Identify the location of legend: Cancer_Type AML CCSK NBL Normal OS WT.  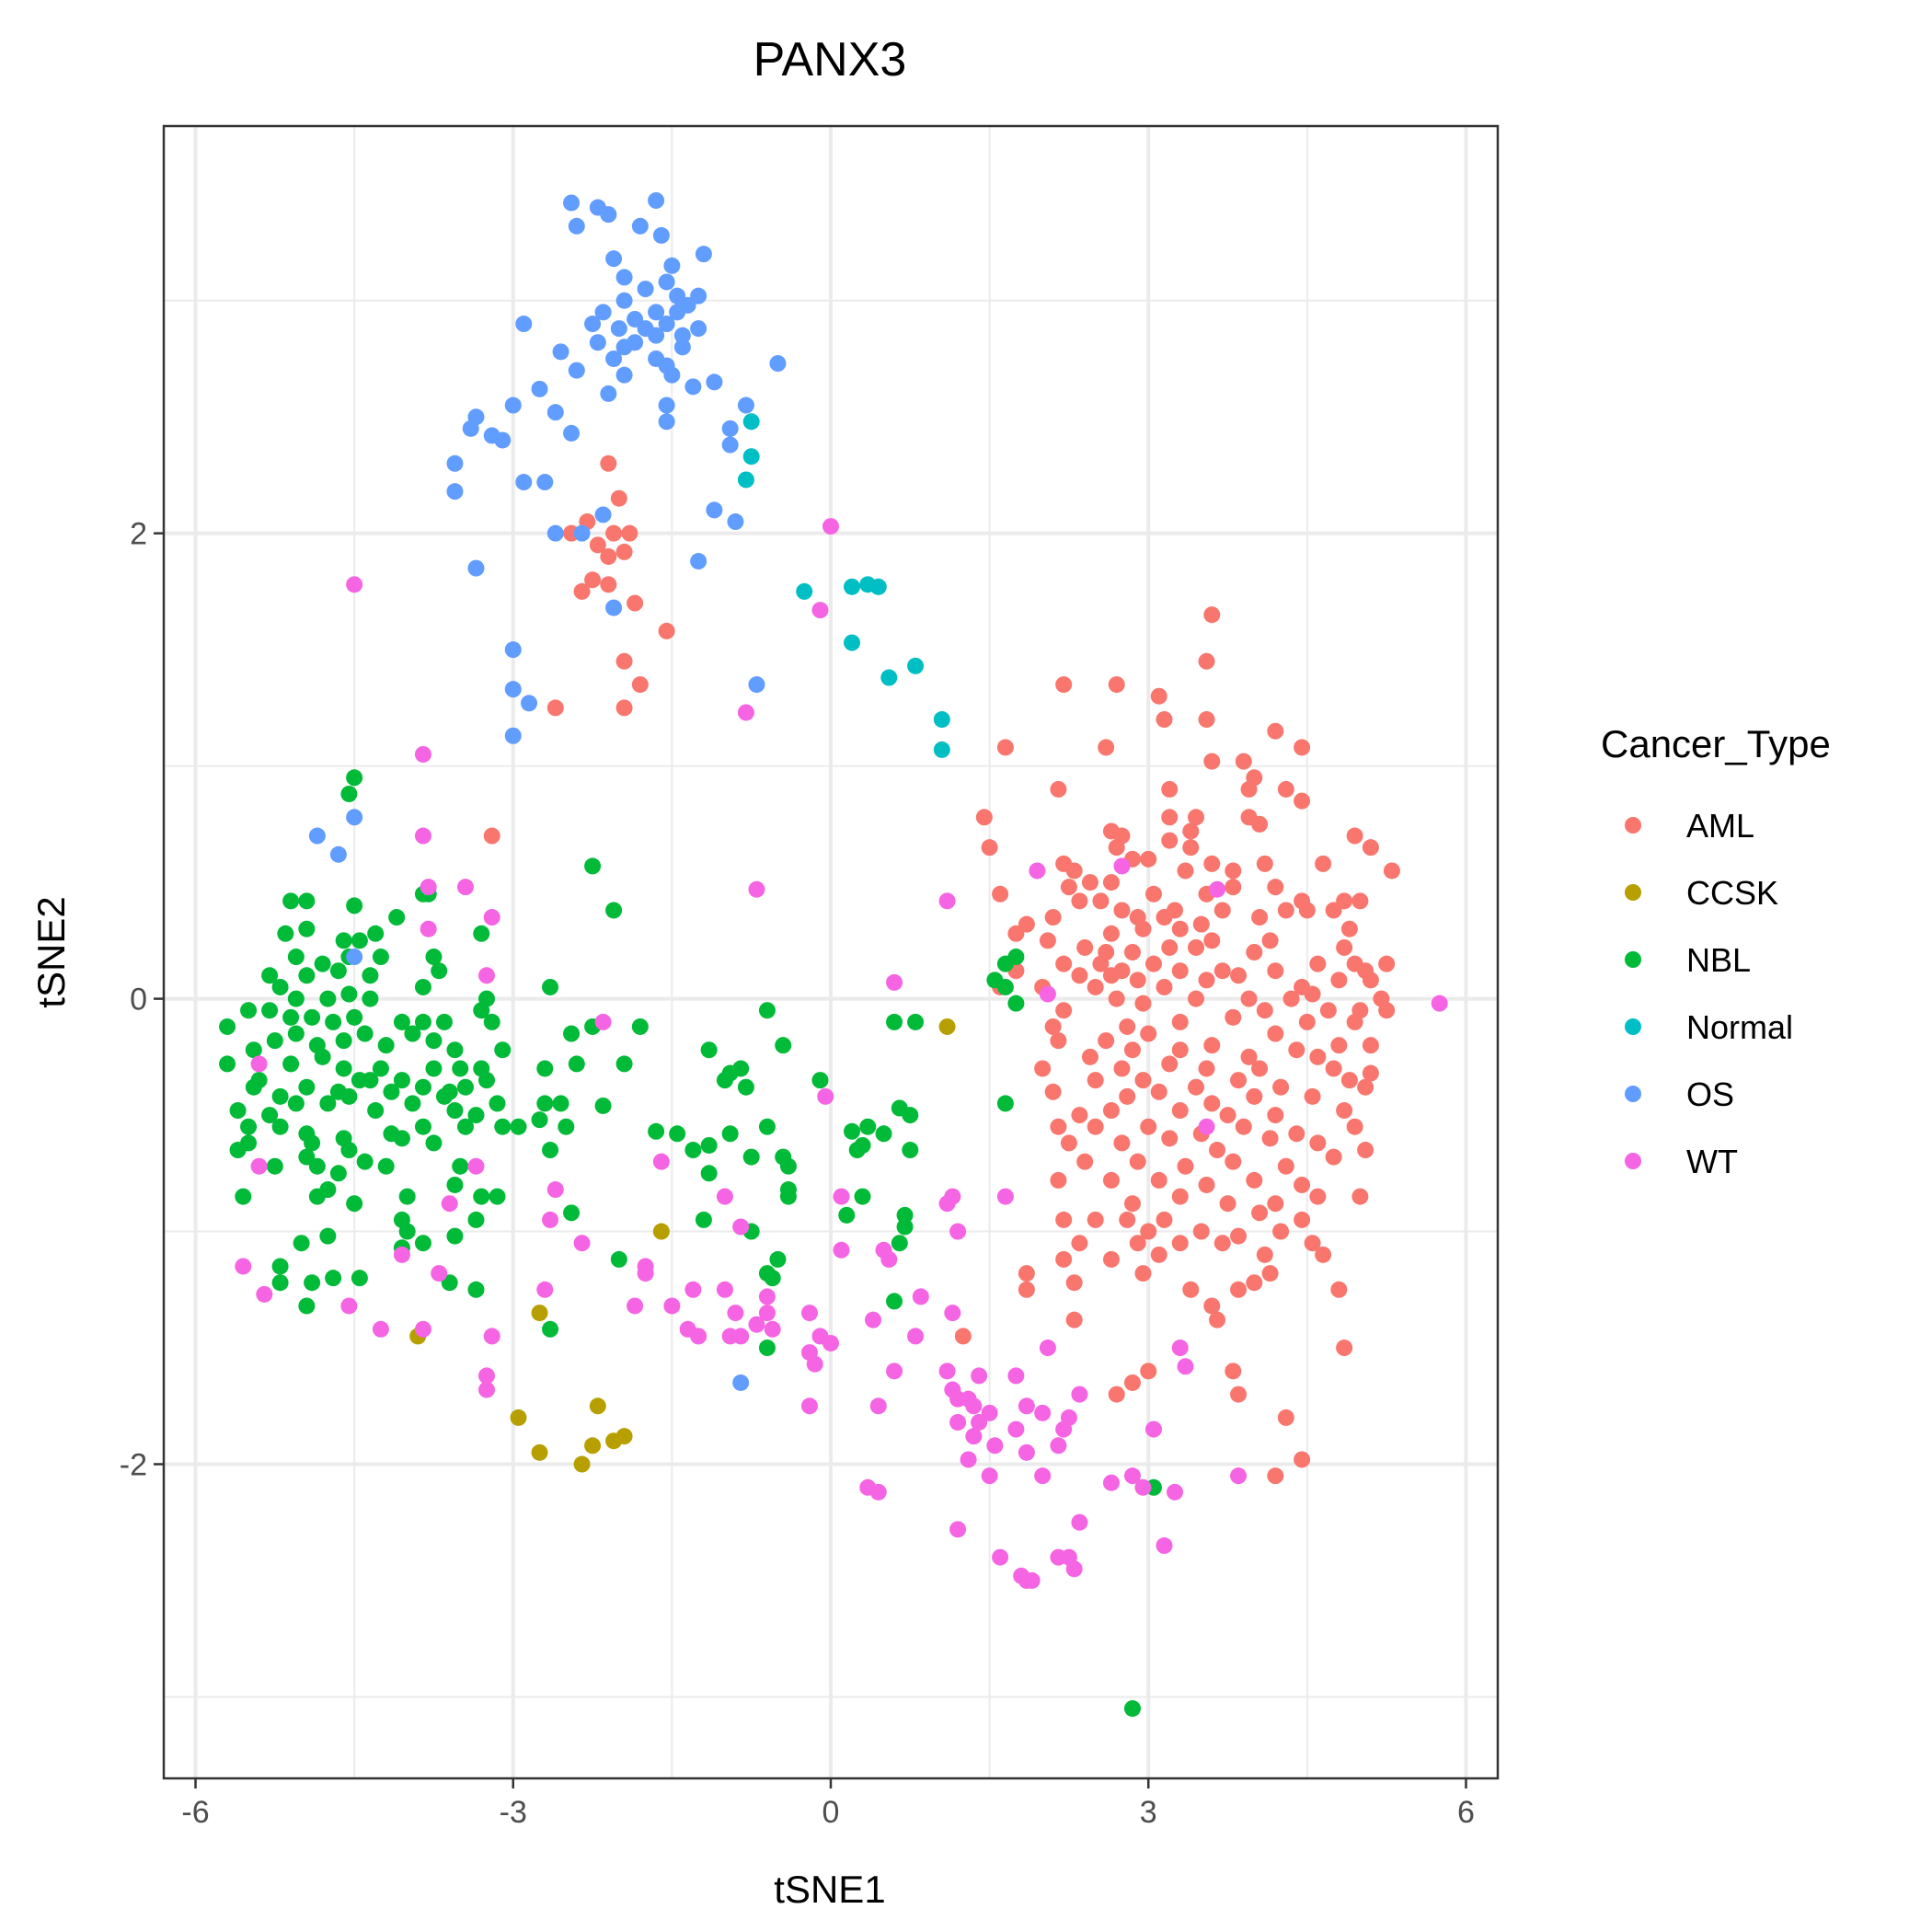
(1716, 951).